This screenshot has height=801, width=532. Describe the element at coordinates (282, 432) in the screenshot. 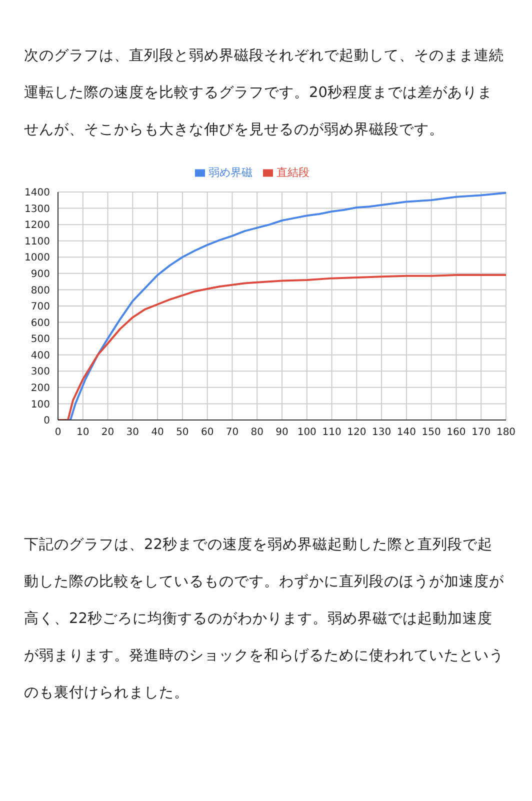

I see `x-tick-label: 90` at that location.